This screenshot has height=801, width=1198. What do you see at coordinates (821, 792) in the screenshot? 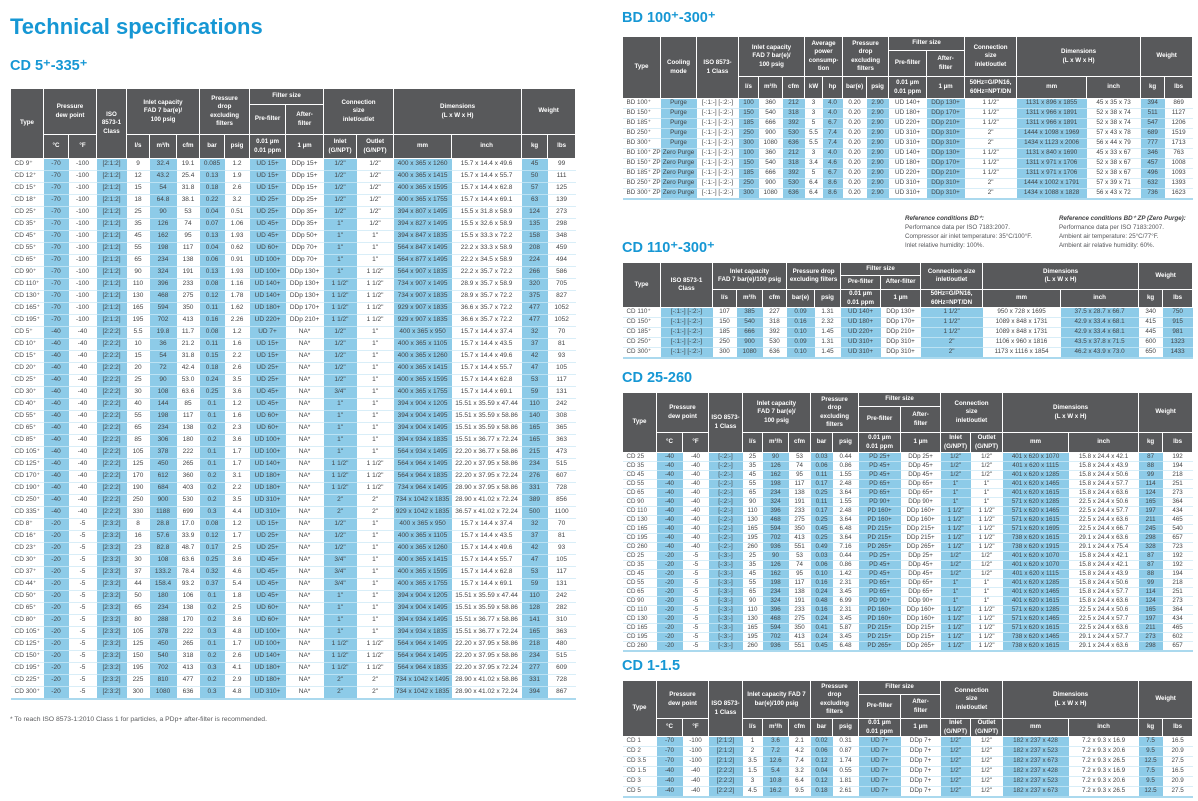
I see `value-cell: 0.18` at bounding box center [821, 792].